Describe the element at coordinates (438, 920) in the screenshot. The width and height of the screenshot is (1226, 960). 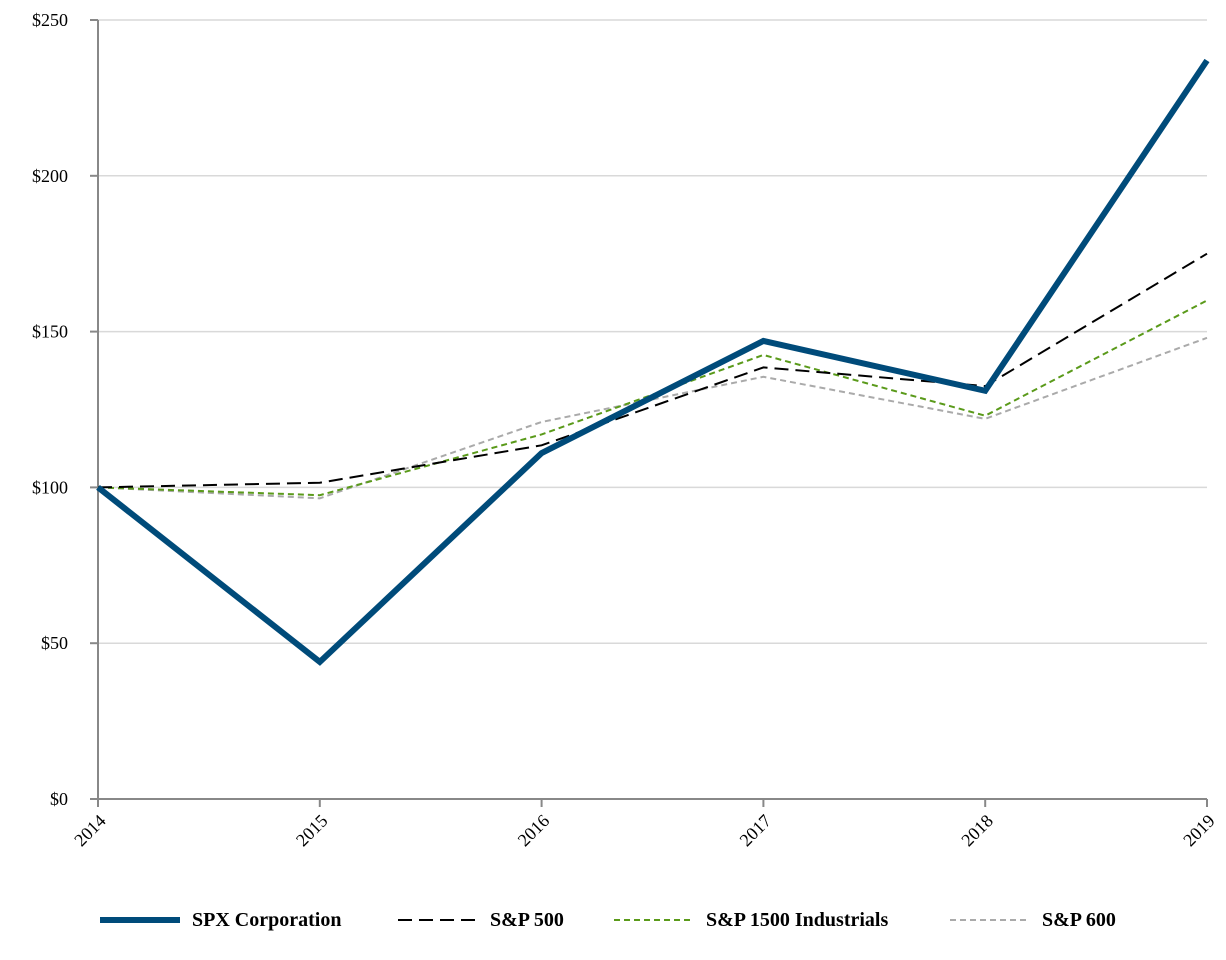
I see `legend-swatch-sp500` at that location.